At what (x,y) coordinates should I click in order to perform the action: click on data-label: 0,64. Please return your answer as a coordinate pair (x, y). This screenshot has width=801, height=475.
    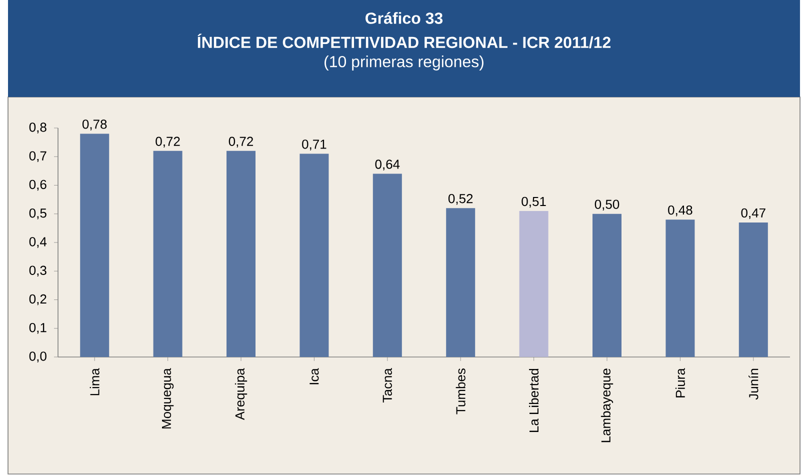
    Looking at the image, I should click on (387, 165).